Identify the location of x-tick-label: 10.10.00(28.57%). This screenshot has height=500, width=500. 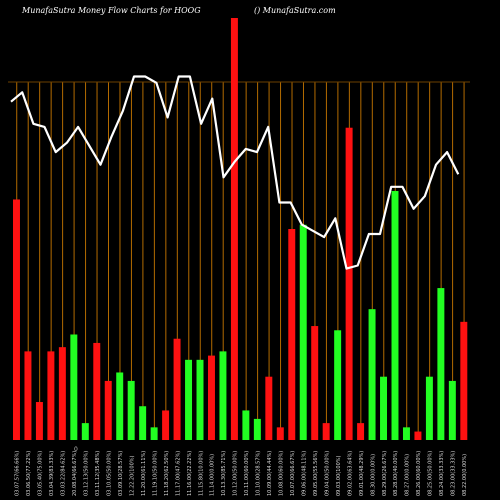
(259, 473).